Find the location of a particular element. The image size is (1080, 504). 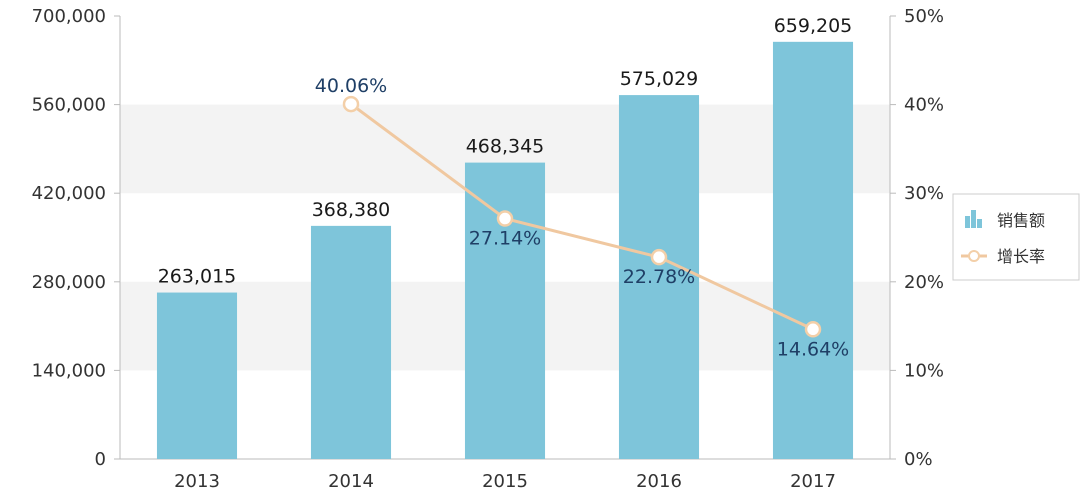

growth-point-2014 is located at coordinates (351, 104).